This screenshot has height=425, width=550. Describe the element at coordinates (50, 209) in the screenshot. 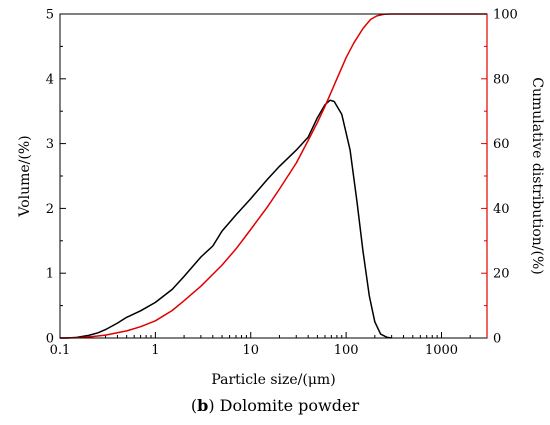

I see `left-y-tick-label: 2` at that location.